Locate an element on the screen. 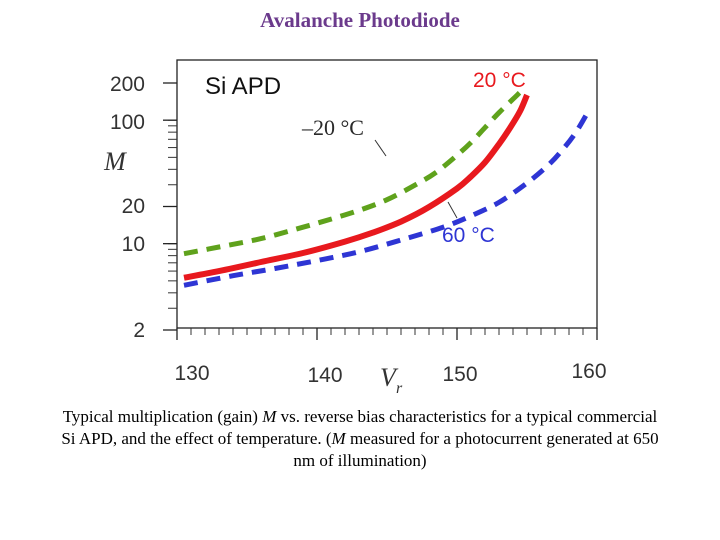  caption-part-1: Typical multiplication (gain) is located at coordinates (162, 416).